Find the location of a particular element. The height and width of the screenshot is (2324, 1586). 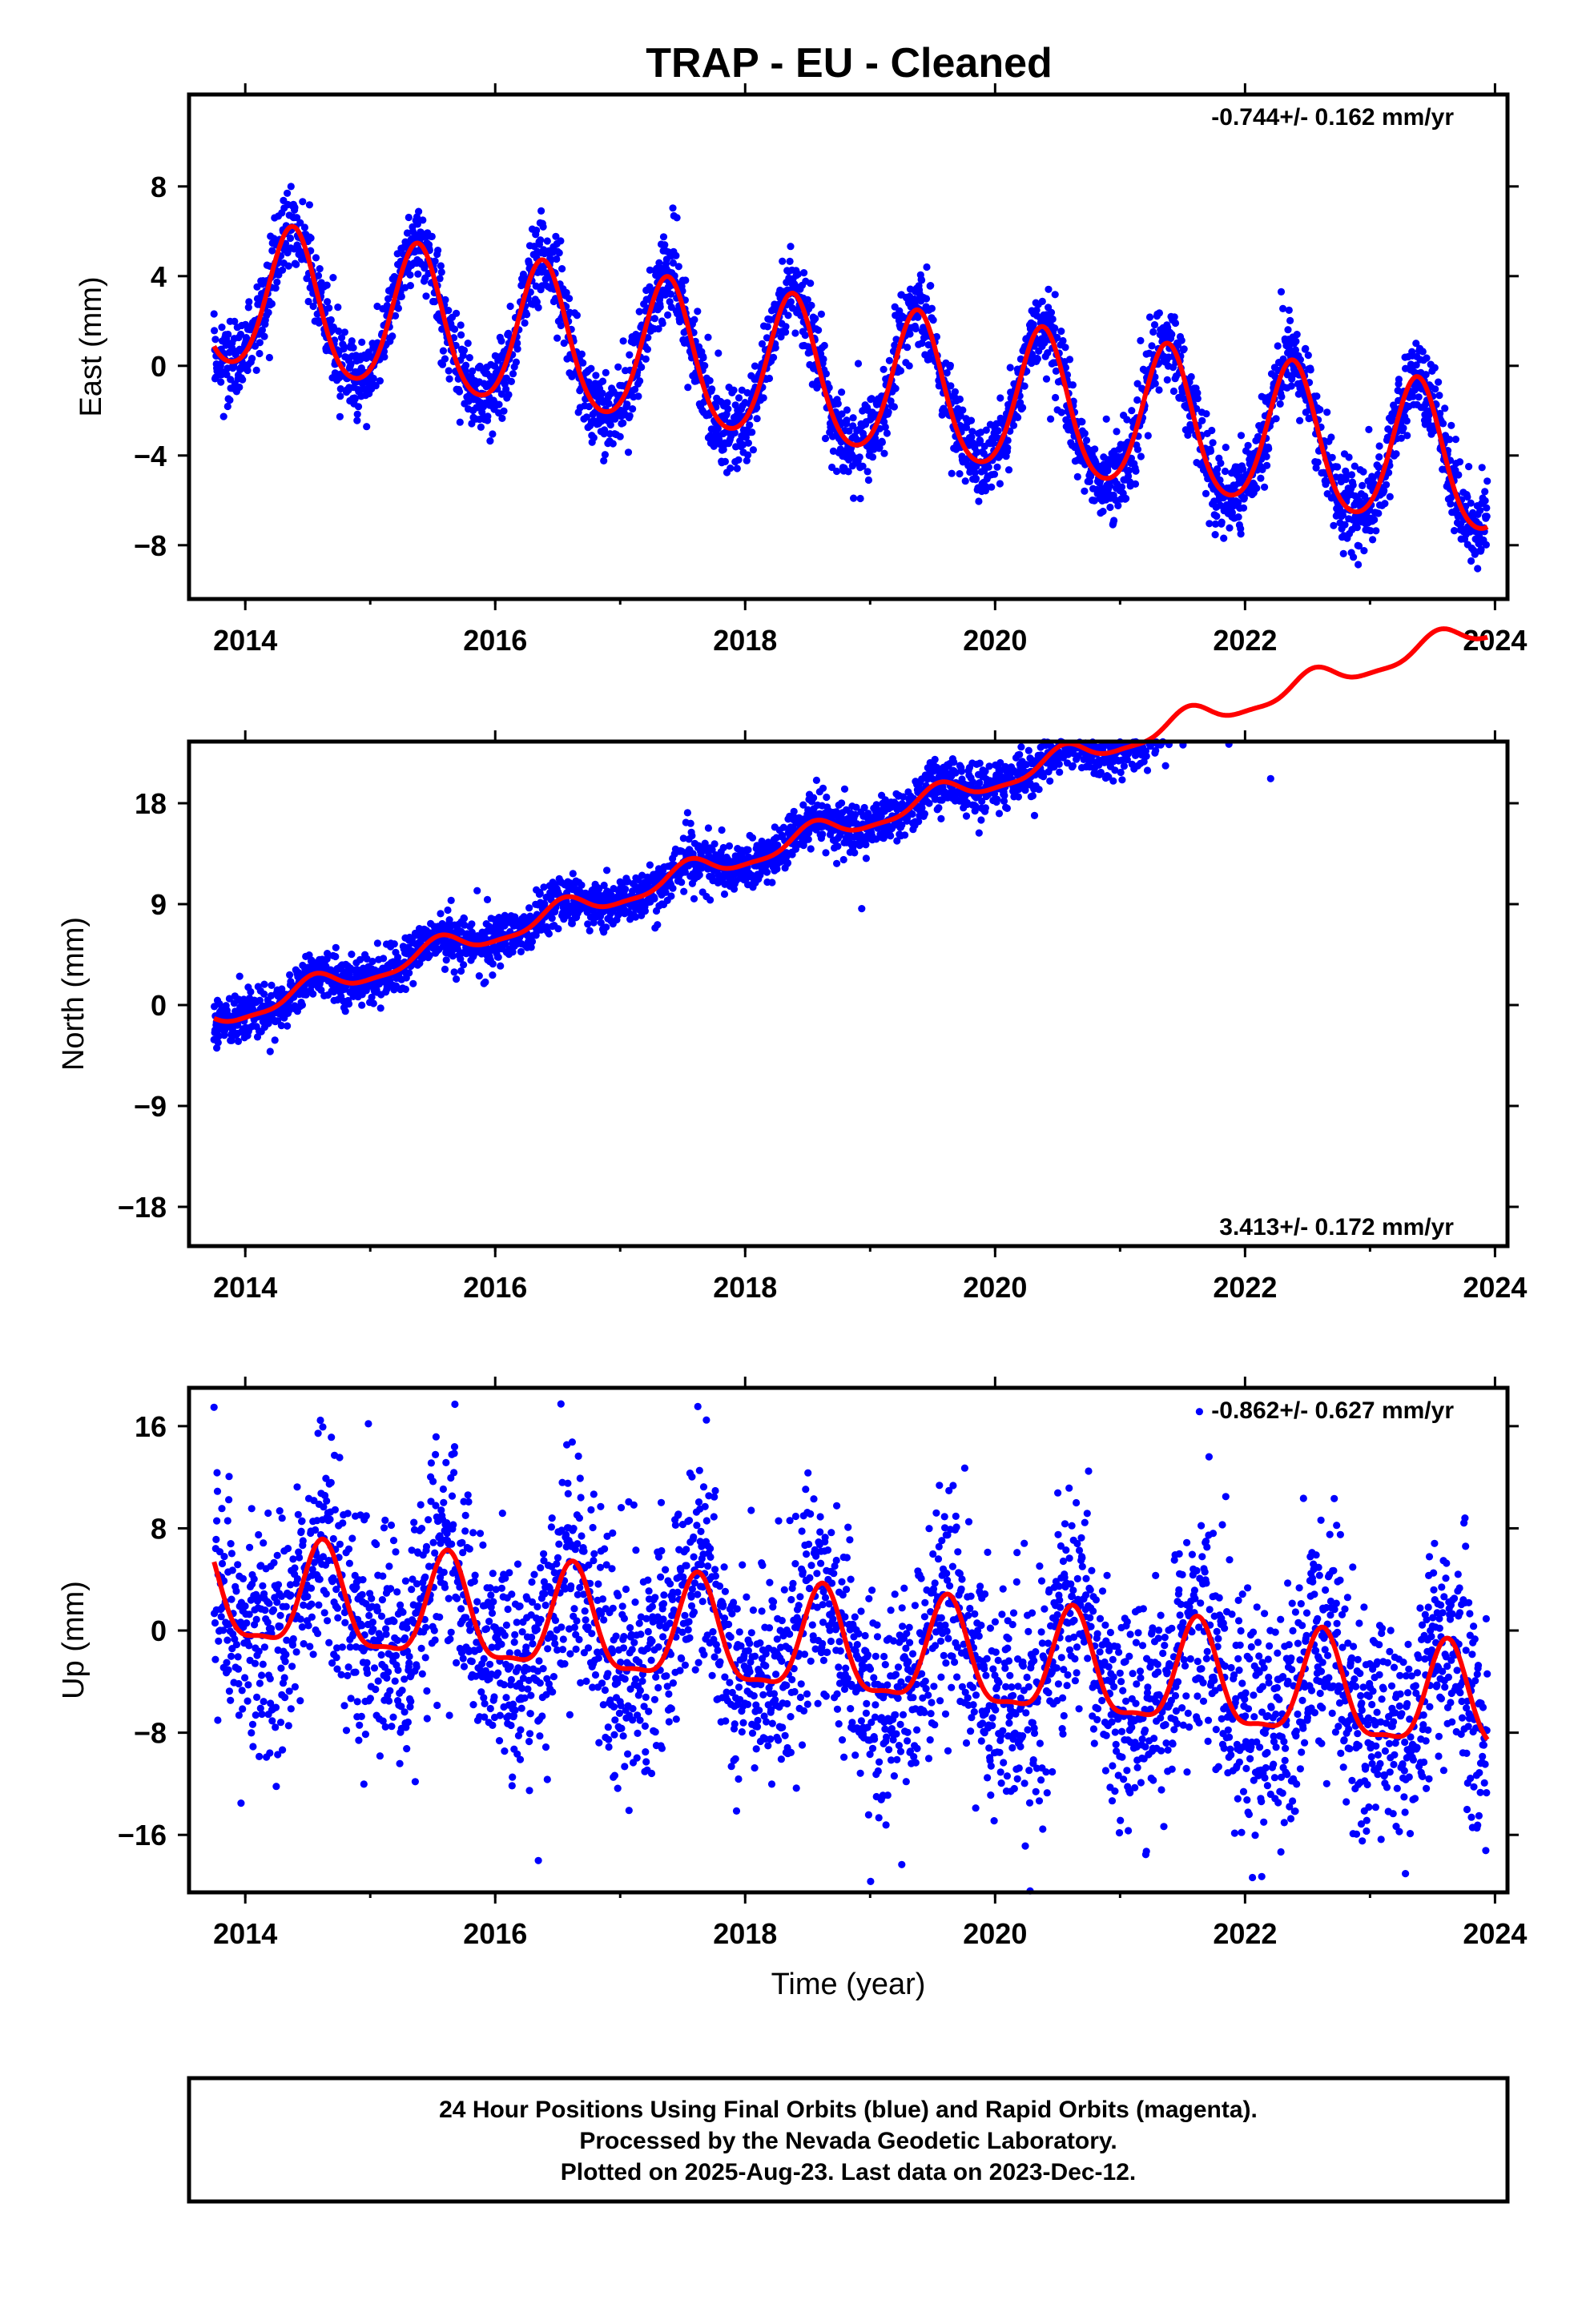

east-x-tick-label-1: 2016 is located at coordinates (495, 640).